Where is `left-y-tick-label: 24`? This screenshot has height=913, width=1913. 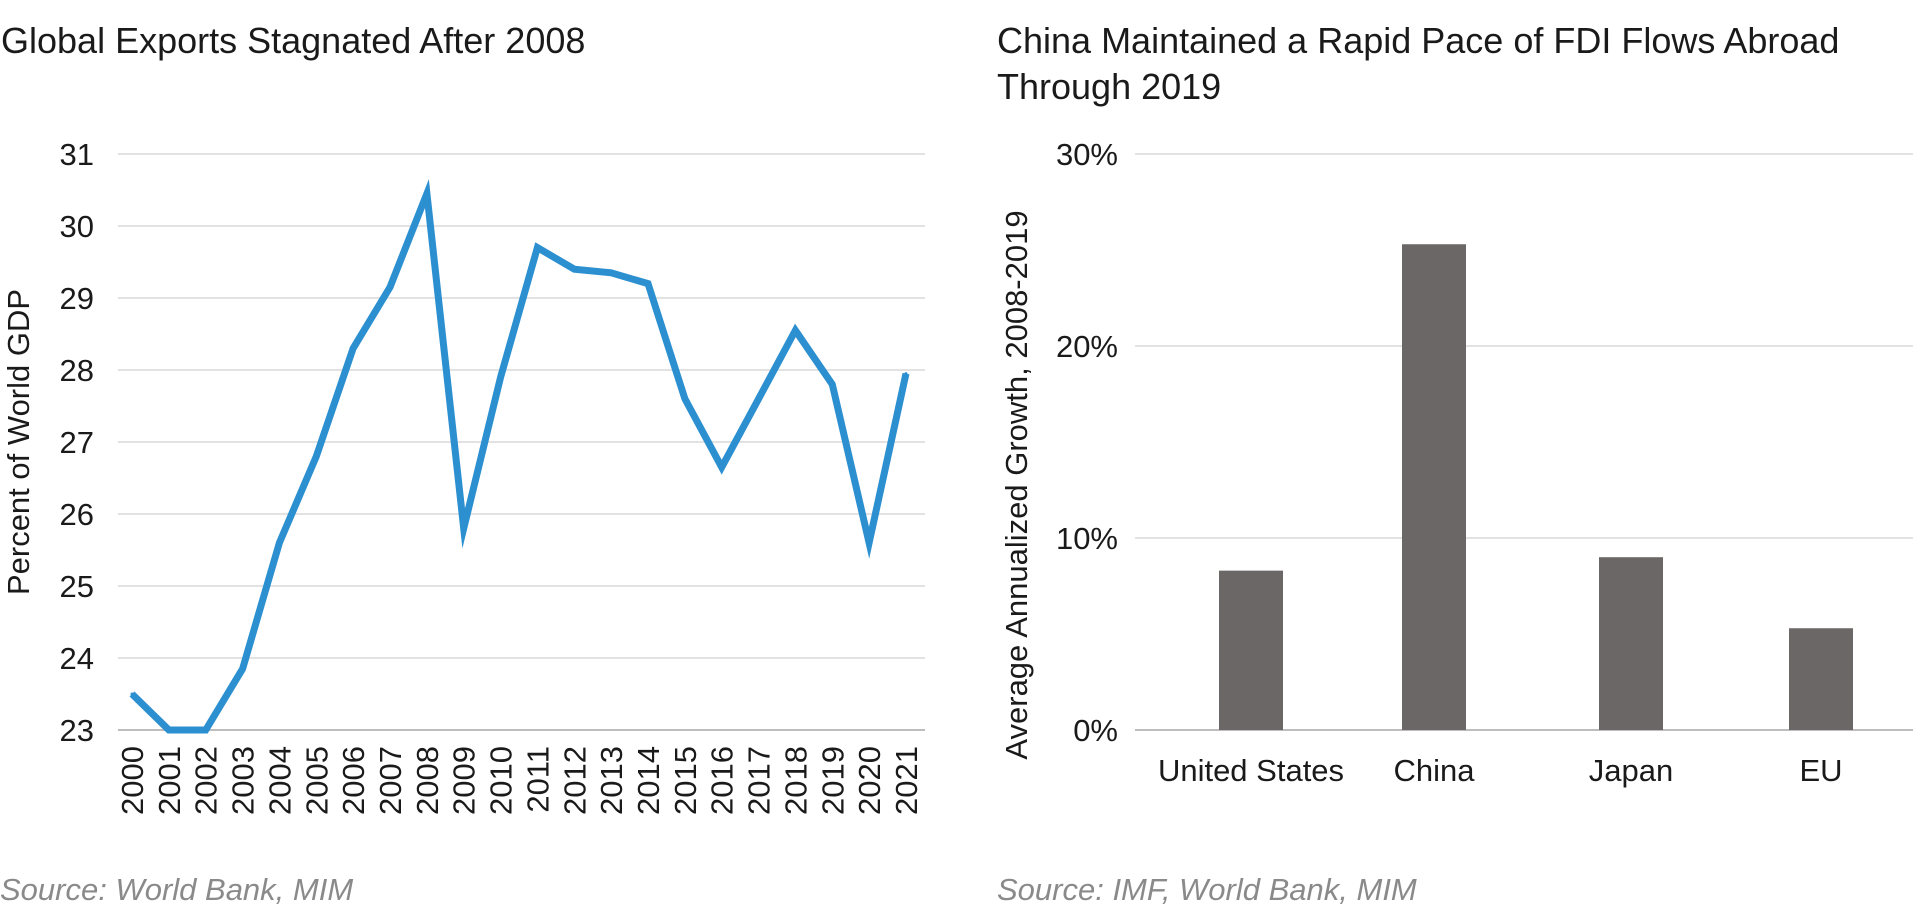
left-y-tick-label: 24 is located at coordinates (77, 658).